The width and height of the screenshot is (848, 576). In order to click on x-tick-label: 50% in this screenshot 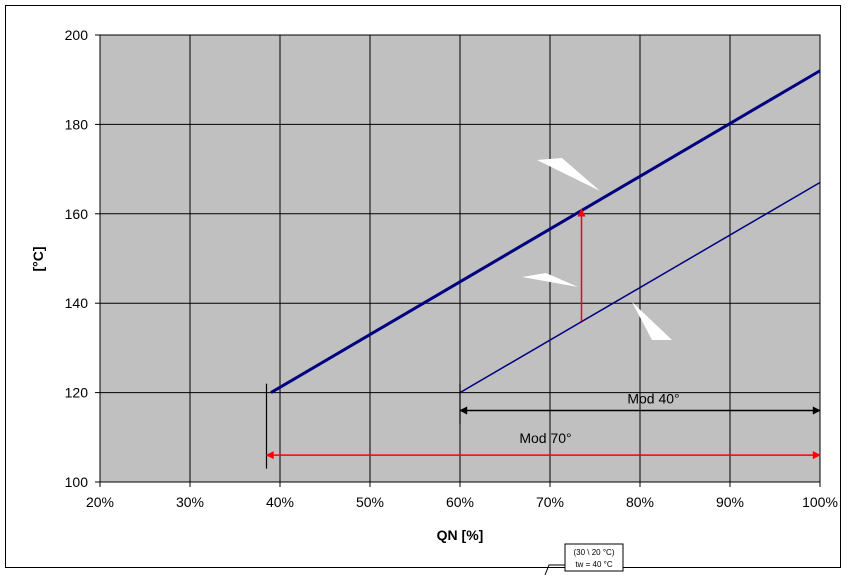, I will do `click(370, 502)`.